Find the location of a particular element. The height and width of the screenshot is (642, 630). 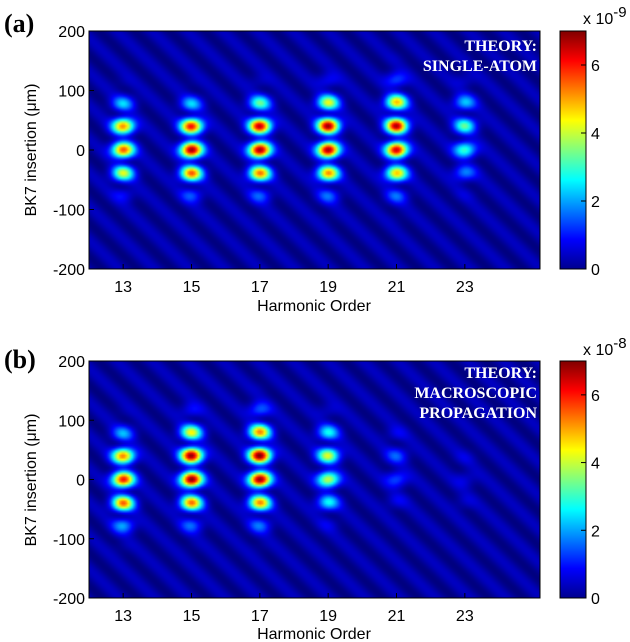

panel-a-x-tick-label: 21 is located at coordinates (397, 287).